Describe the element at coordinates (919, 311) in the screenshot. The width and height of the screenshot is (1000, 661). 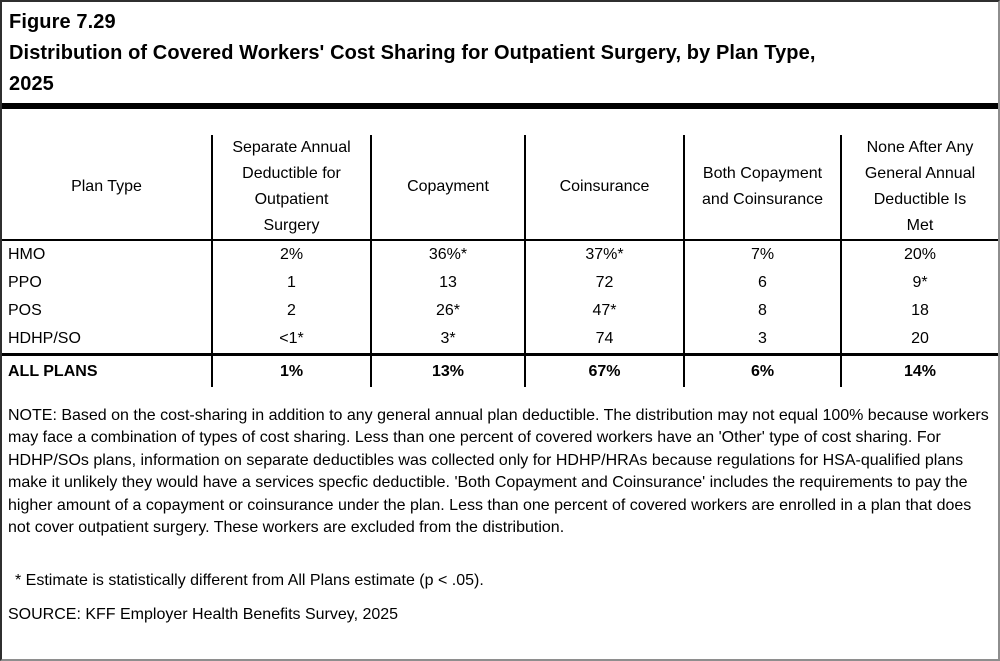
I see `table-cell: 18` at that location.